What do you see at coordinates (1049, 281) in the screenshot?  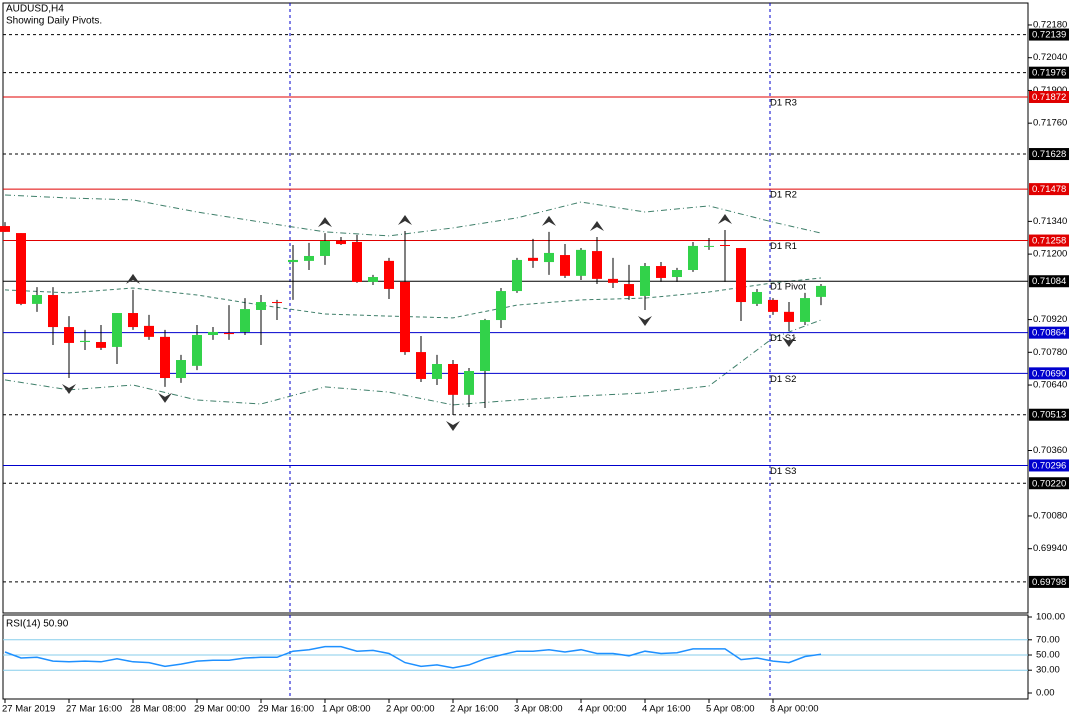 I see `level-price-label: 0.71084` at bounding box center [1049, 281].